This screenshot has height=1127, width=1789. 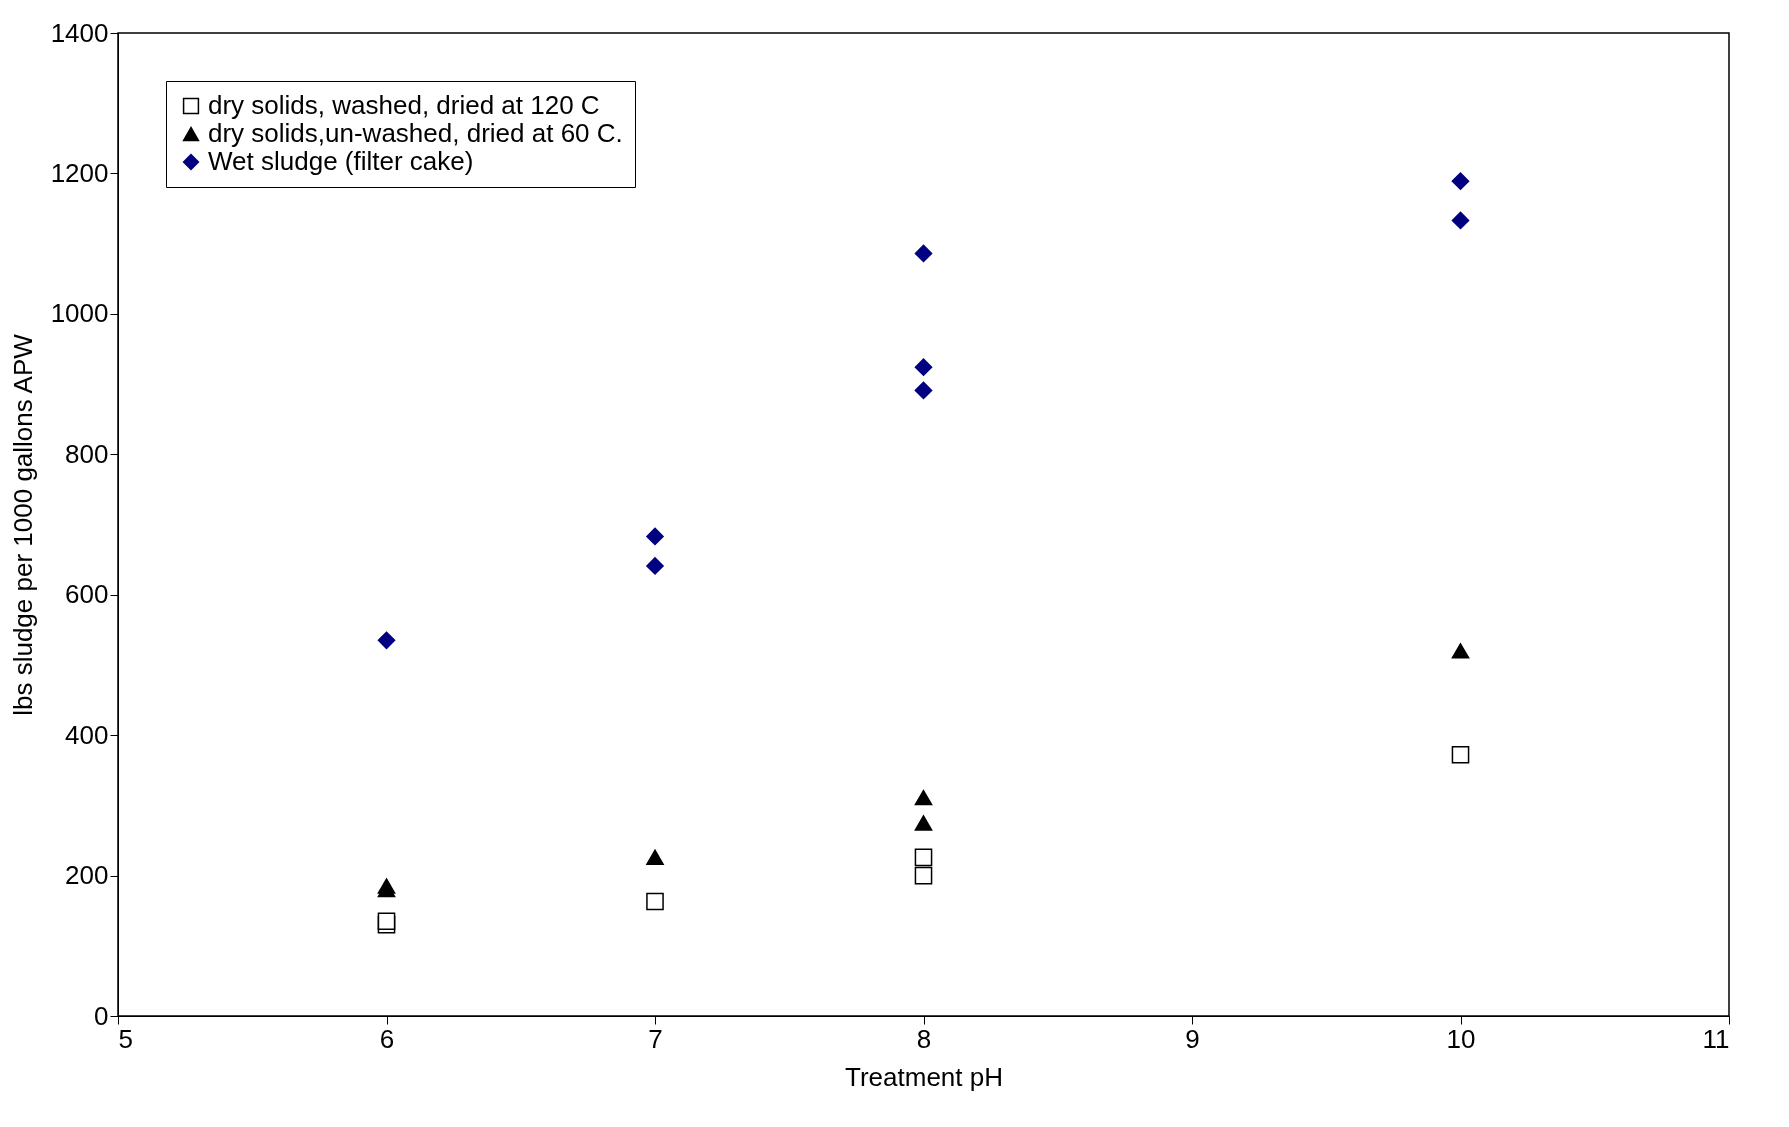 I want to click on y-tick-label: 1200, so click(x=79, y=172).